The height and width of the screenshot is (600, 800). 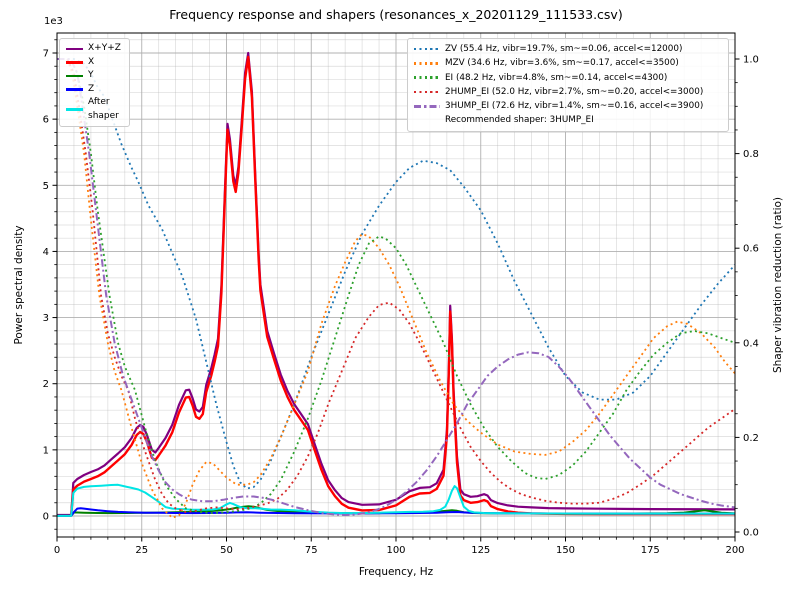 What do you see at coordinates (396, 500) in the screenshot?
I see `series-after-shaper` at bounding box center [396, 500].